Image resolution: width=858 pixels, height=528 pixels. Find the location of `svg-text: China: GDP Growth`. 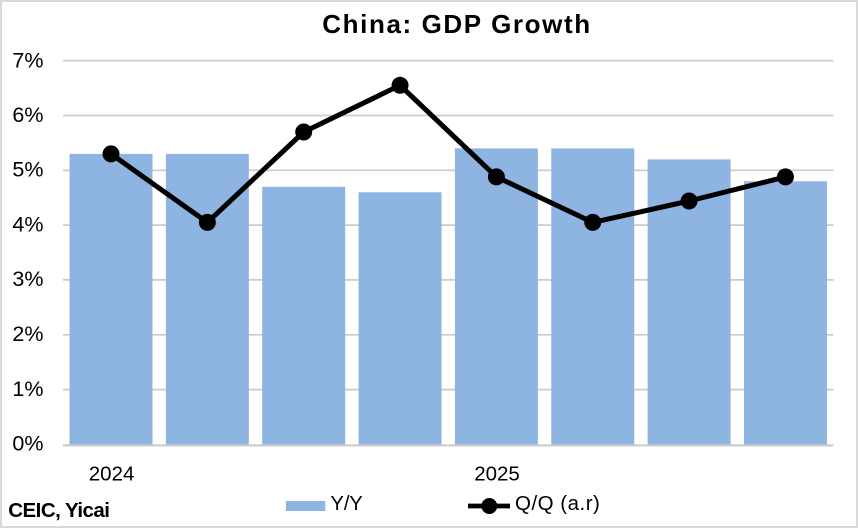

svg-text: China: GDP Growth is located at coordinates (456, 24).